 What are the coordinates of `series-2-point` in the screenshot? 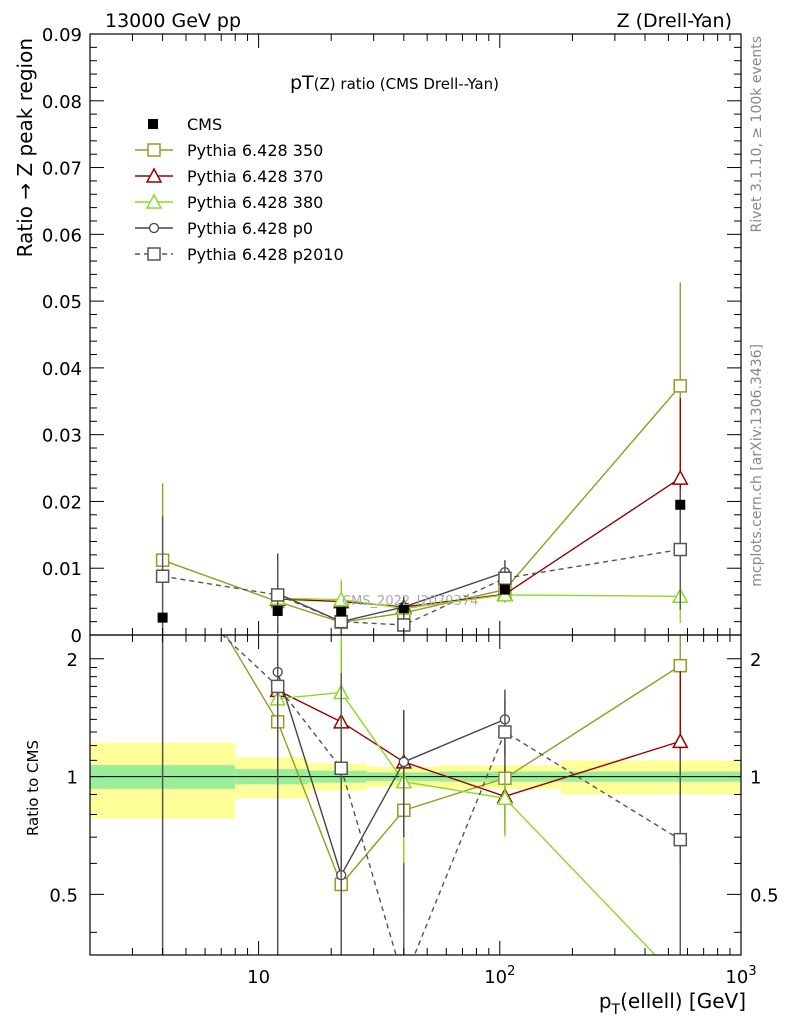 It's located at (341, 599).